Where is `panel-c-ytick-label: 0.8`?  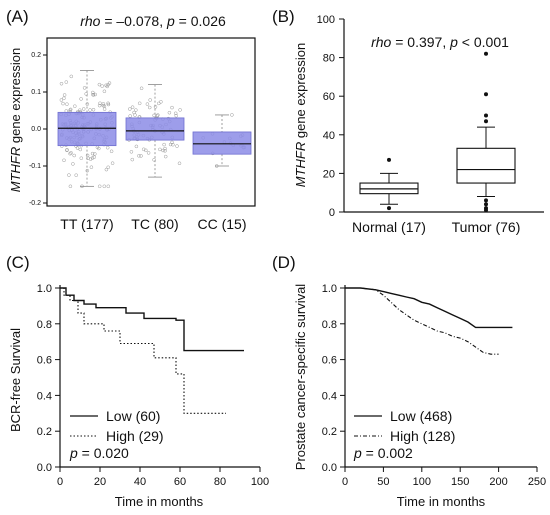
panel-c-ytick-label: 0.8 is located at coordinates (44, 325).